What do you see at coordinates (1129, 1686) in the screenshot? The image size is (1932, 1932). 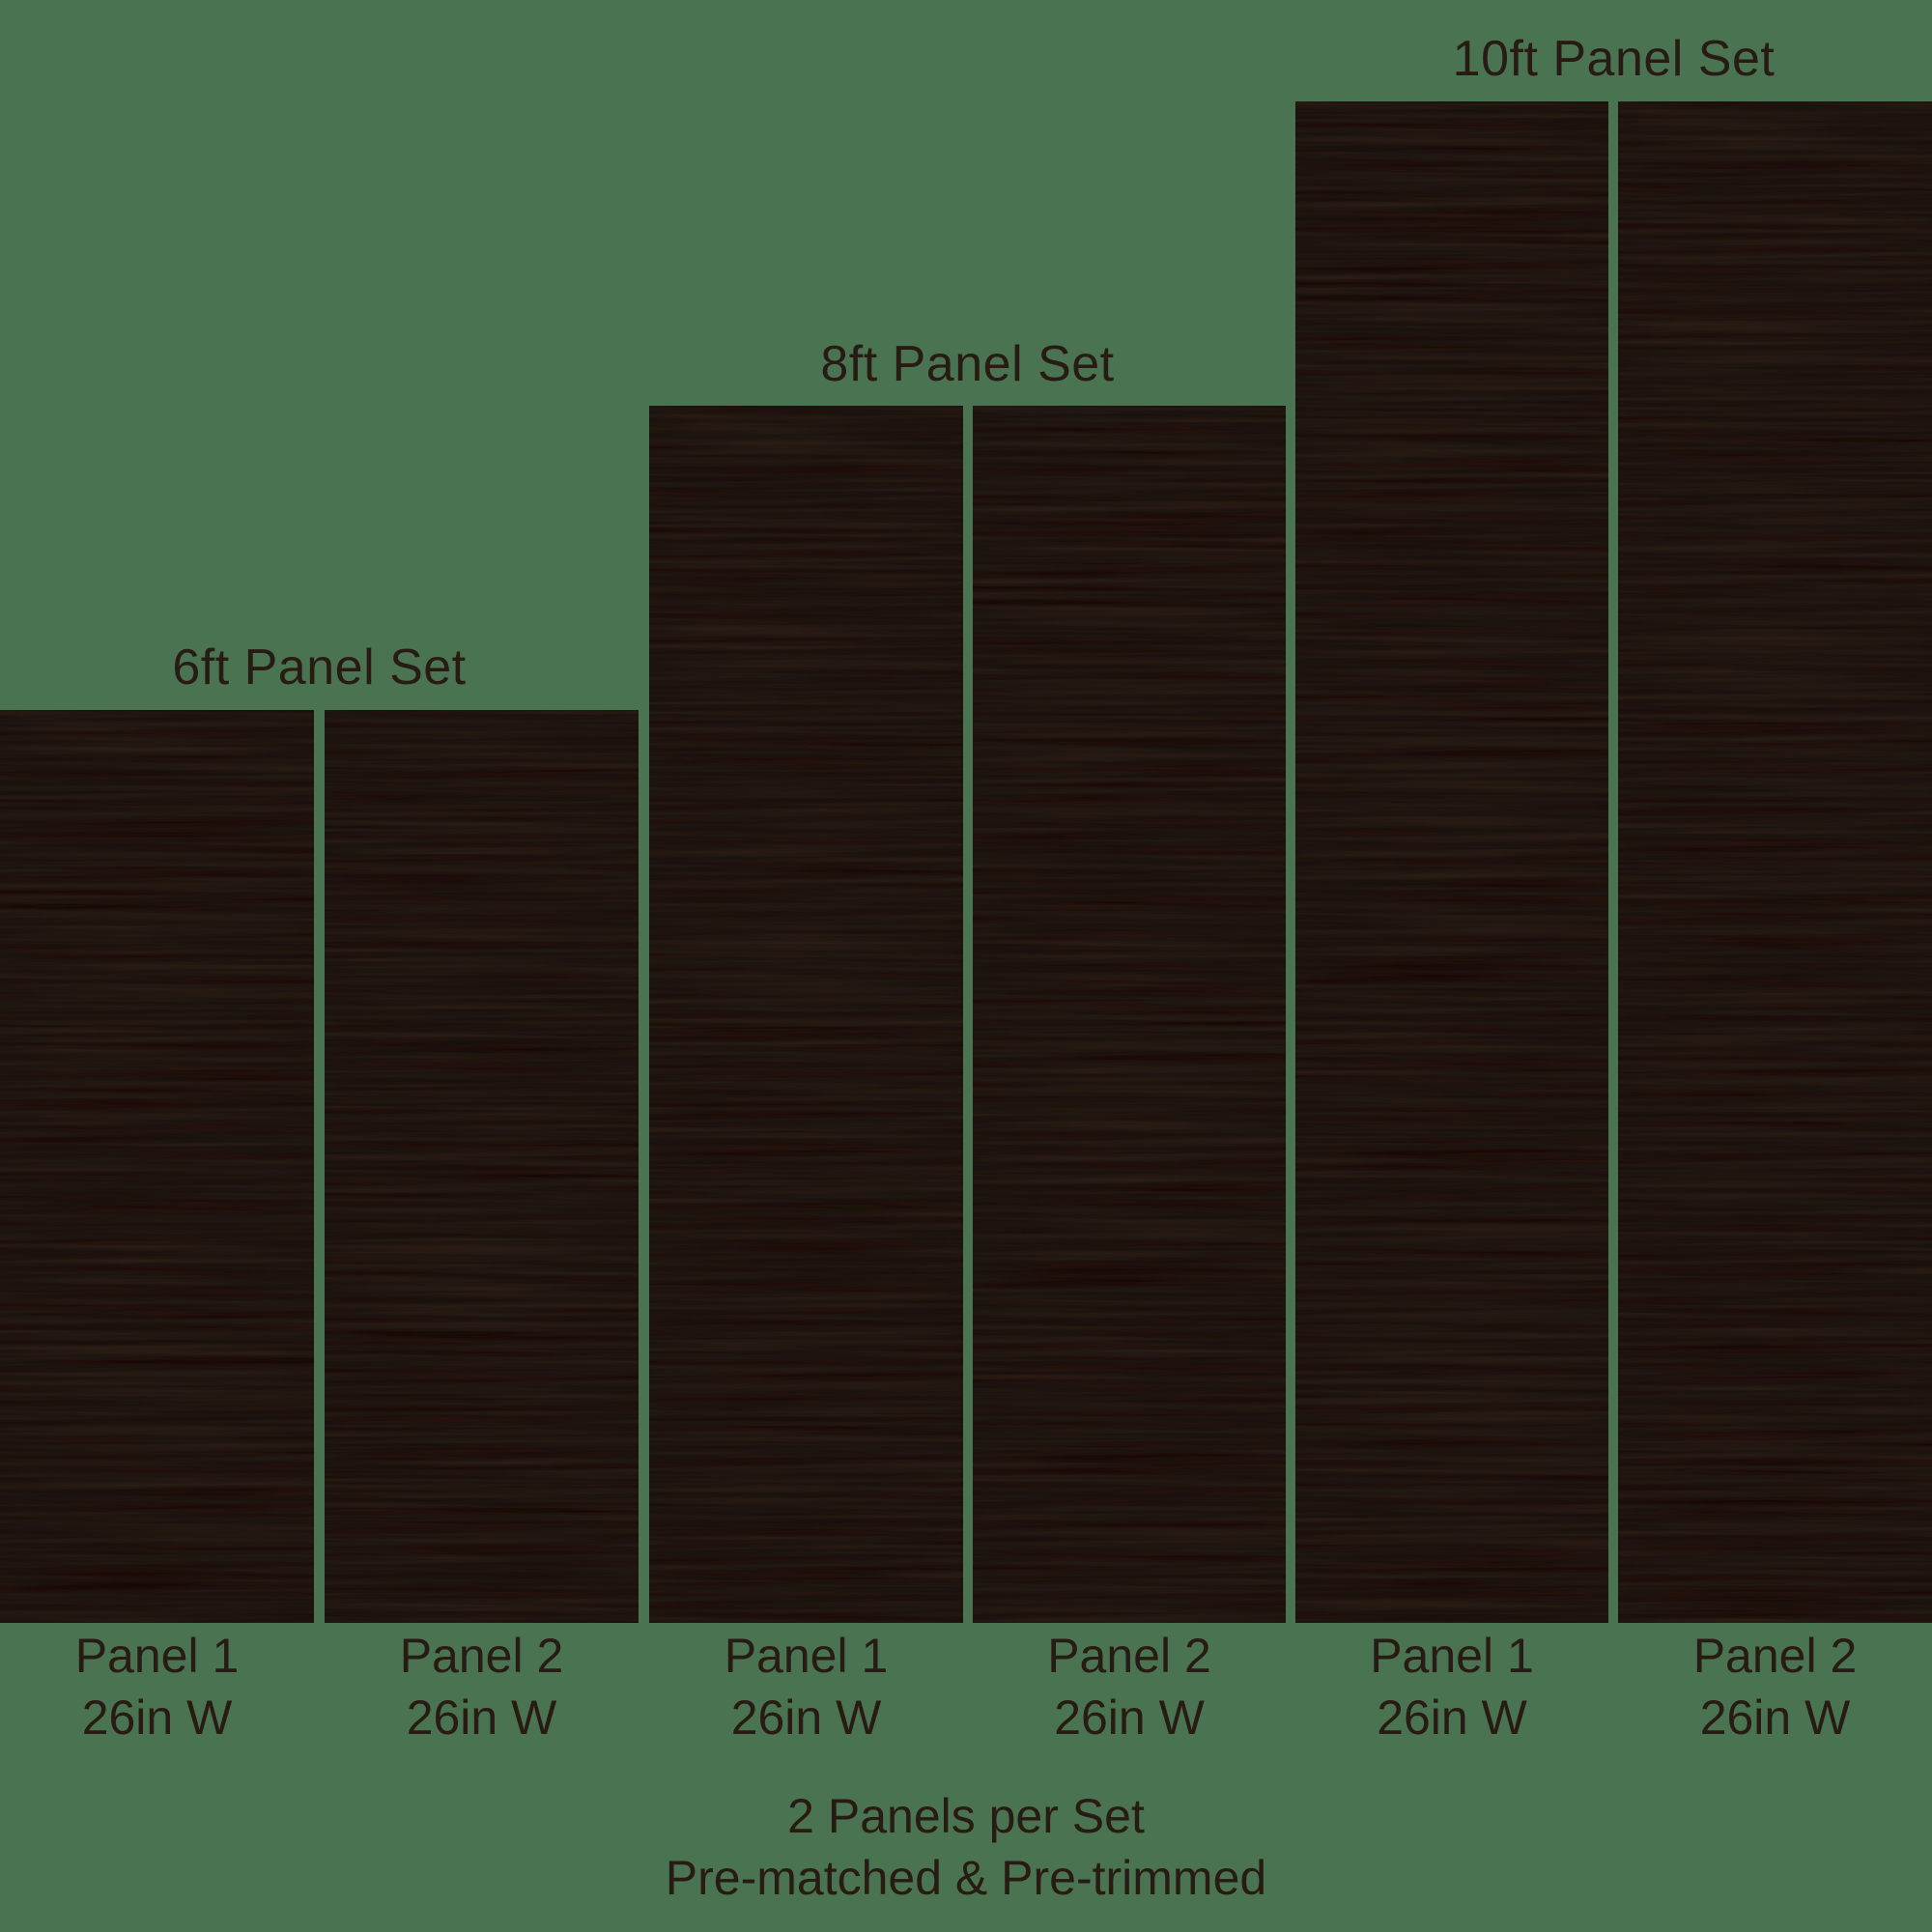 I see `panel-caption-8ft-2: Panel 2 26in W` at bounding box center [1129, 1686].